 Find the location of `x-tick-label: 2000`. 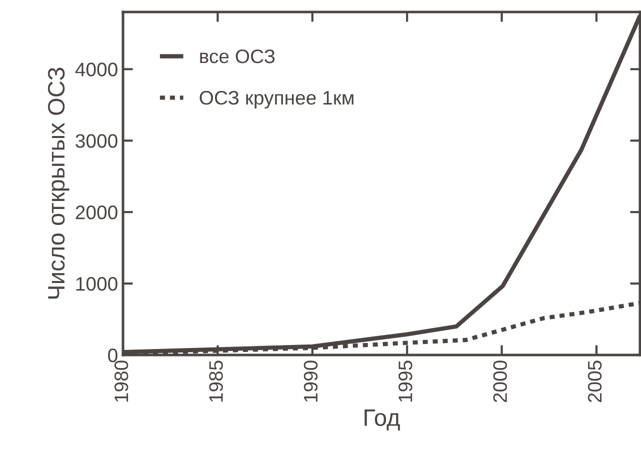

x-tick-label: 2000 is located at coordinates (500, 381).